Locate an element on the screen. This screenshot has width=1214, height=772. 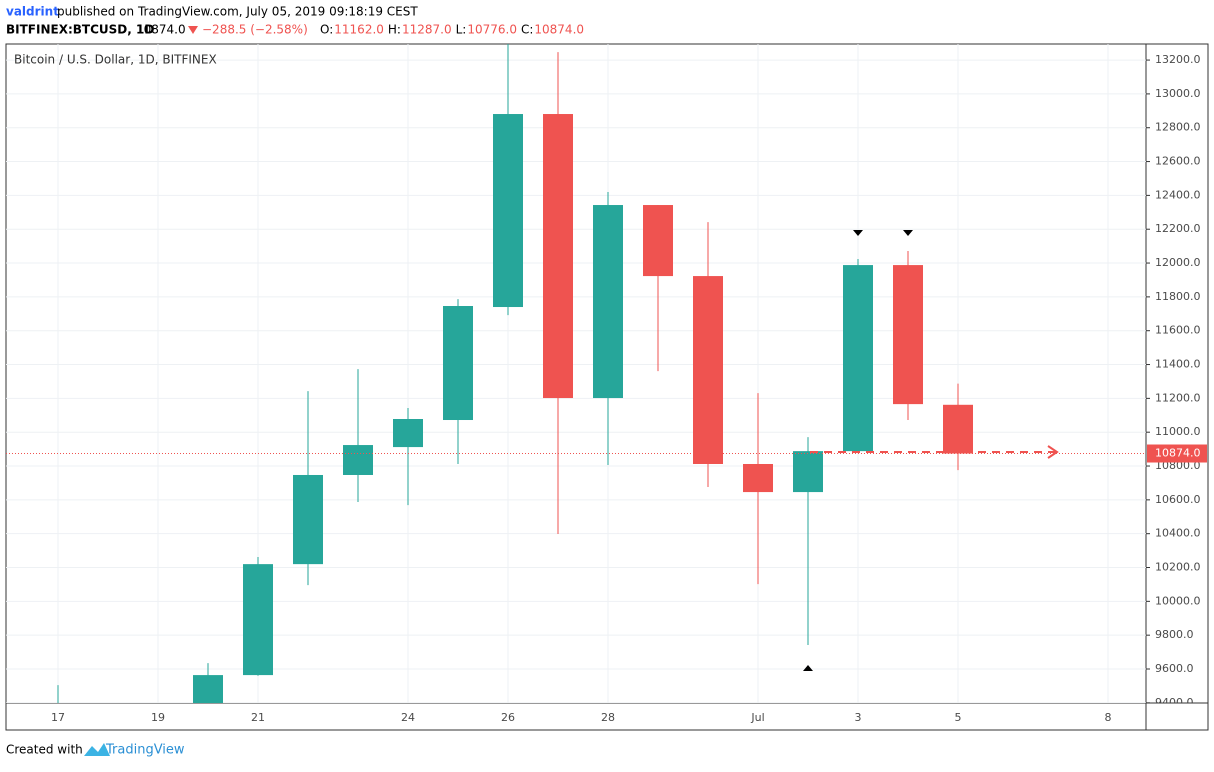
ohlc: O: 11162.0 H: 11287.0 L: 10776.0 C: 10874.0 is located at coordinates (452, 30).